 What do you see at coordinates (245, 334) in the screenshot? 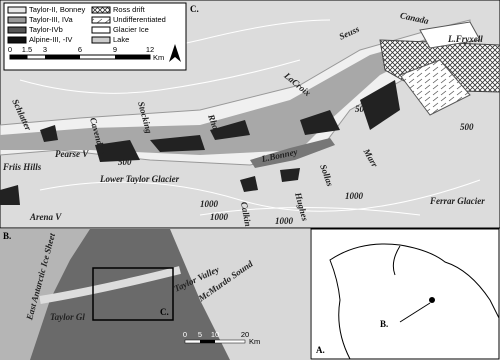
I see `scale-tick: 20` at bounding box center [245, 334].